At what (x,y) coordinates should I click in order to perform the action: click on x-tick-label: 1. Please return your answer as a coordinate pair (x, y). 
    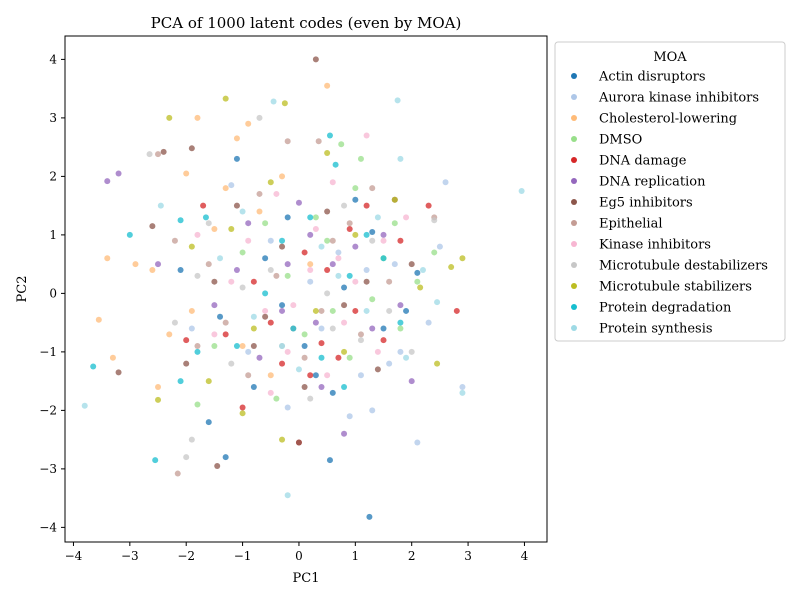
    Looking at the image, I should click on (356, 556).